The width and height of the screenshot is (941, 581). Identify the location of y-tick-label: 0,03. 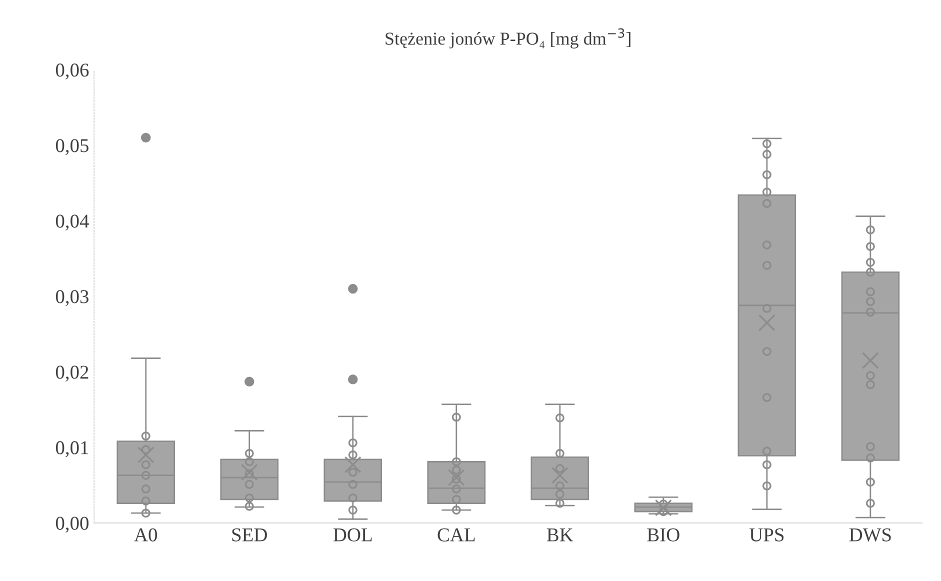
(72, 298).